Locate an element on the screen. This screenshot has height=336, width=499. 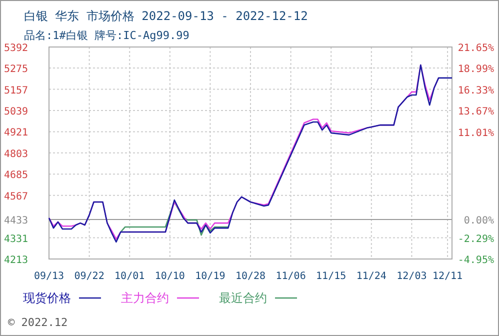
legend: 主力合约 is located at coordinates (145, 298).